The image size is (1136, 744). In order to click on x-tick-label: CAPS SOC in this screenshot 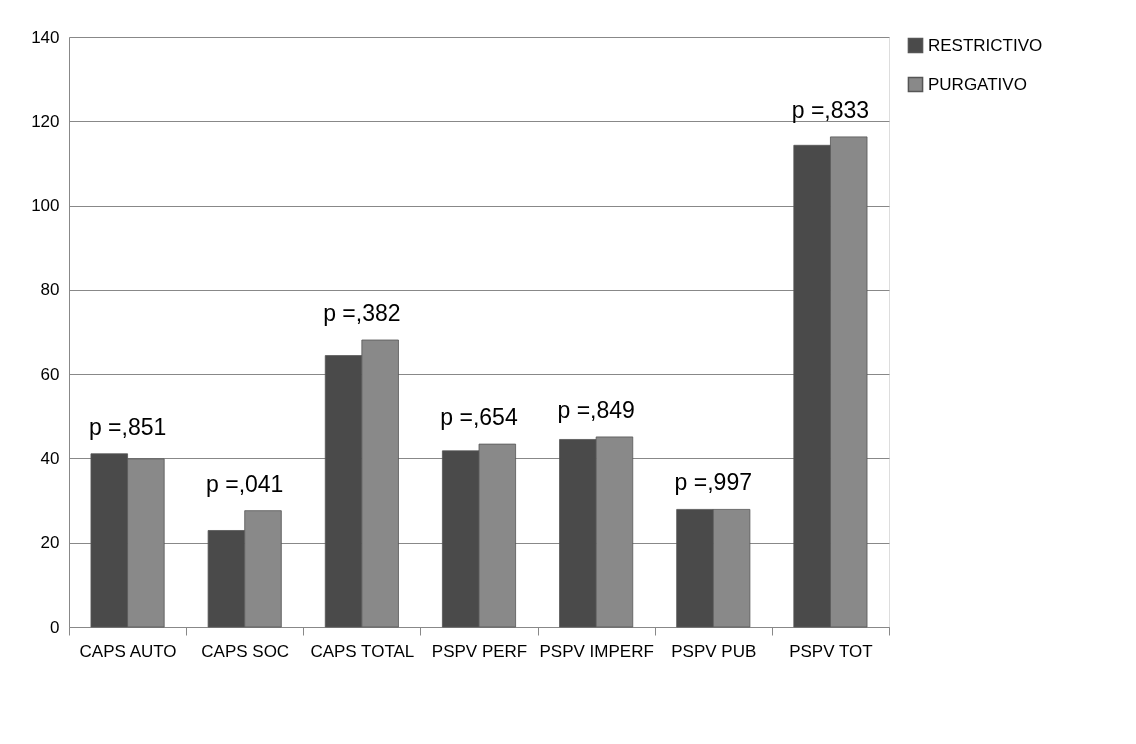, I will do `click(245, 651)`.